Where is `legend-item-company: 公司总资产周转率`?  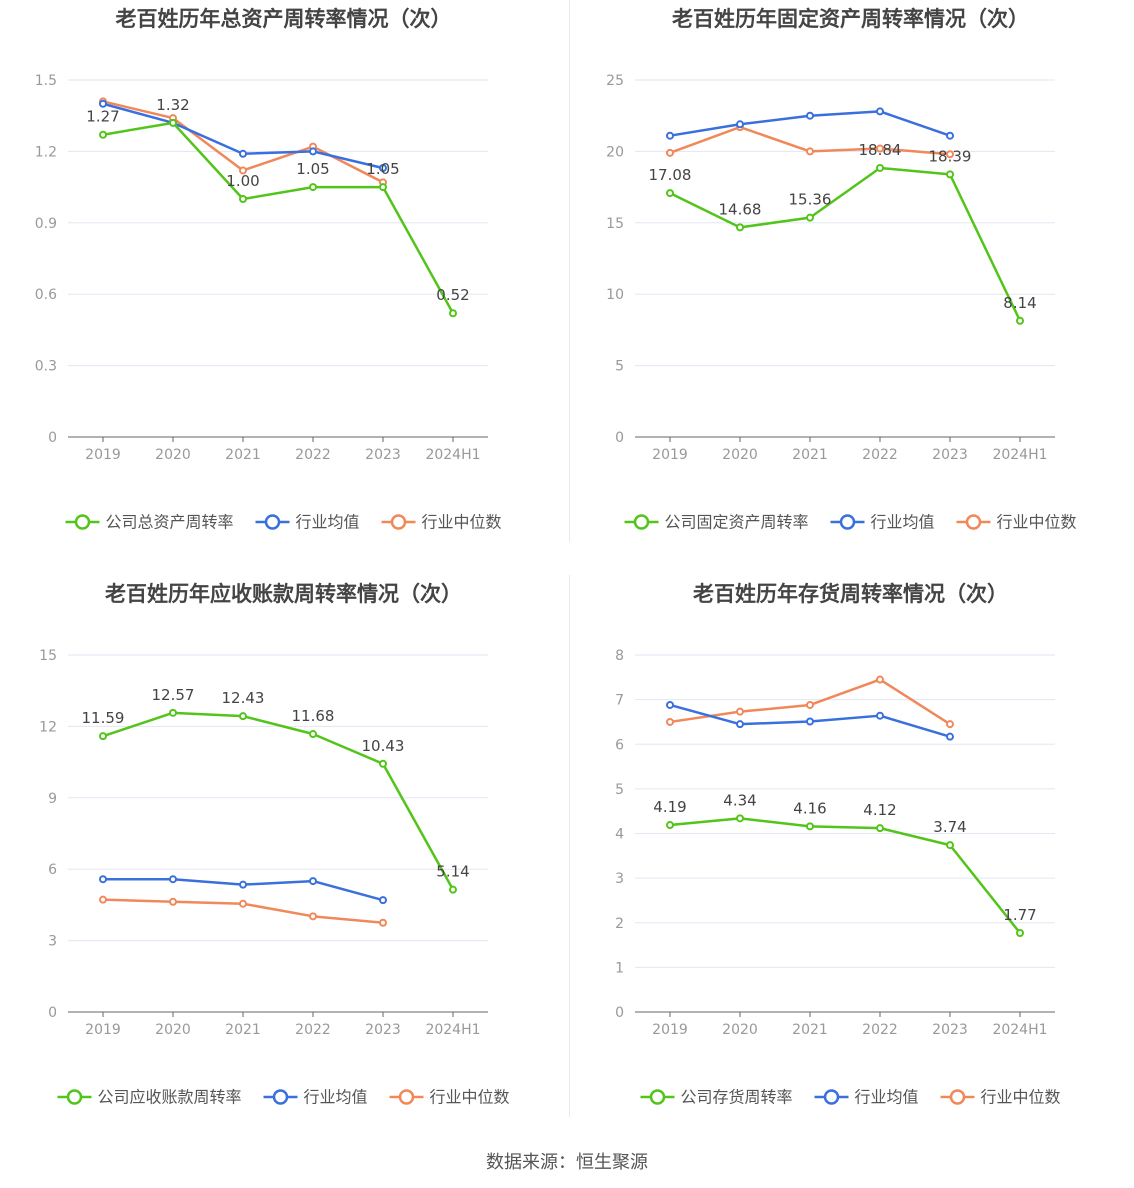 legend-item-company: 公司总资产周转率 is located at coordinates (149, 522).